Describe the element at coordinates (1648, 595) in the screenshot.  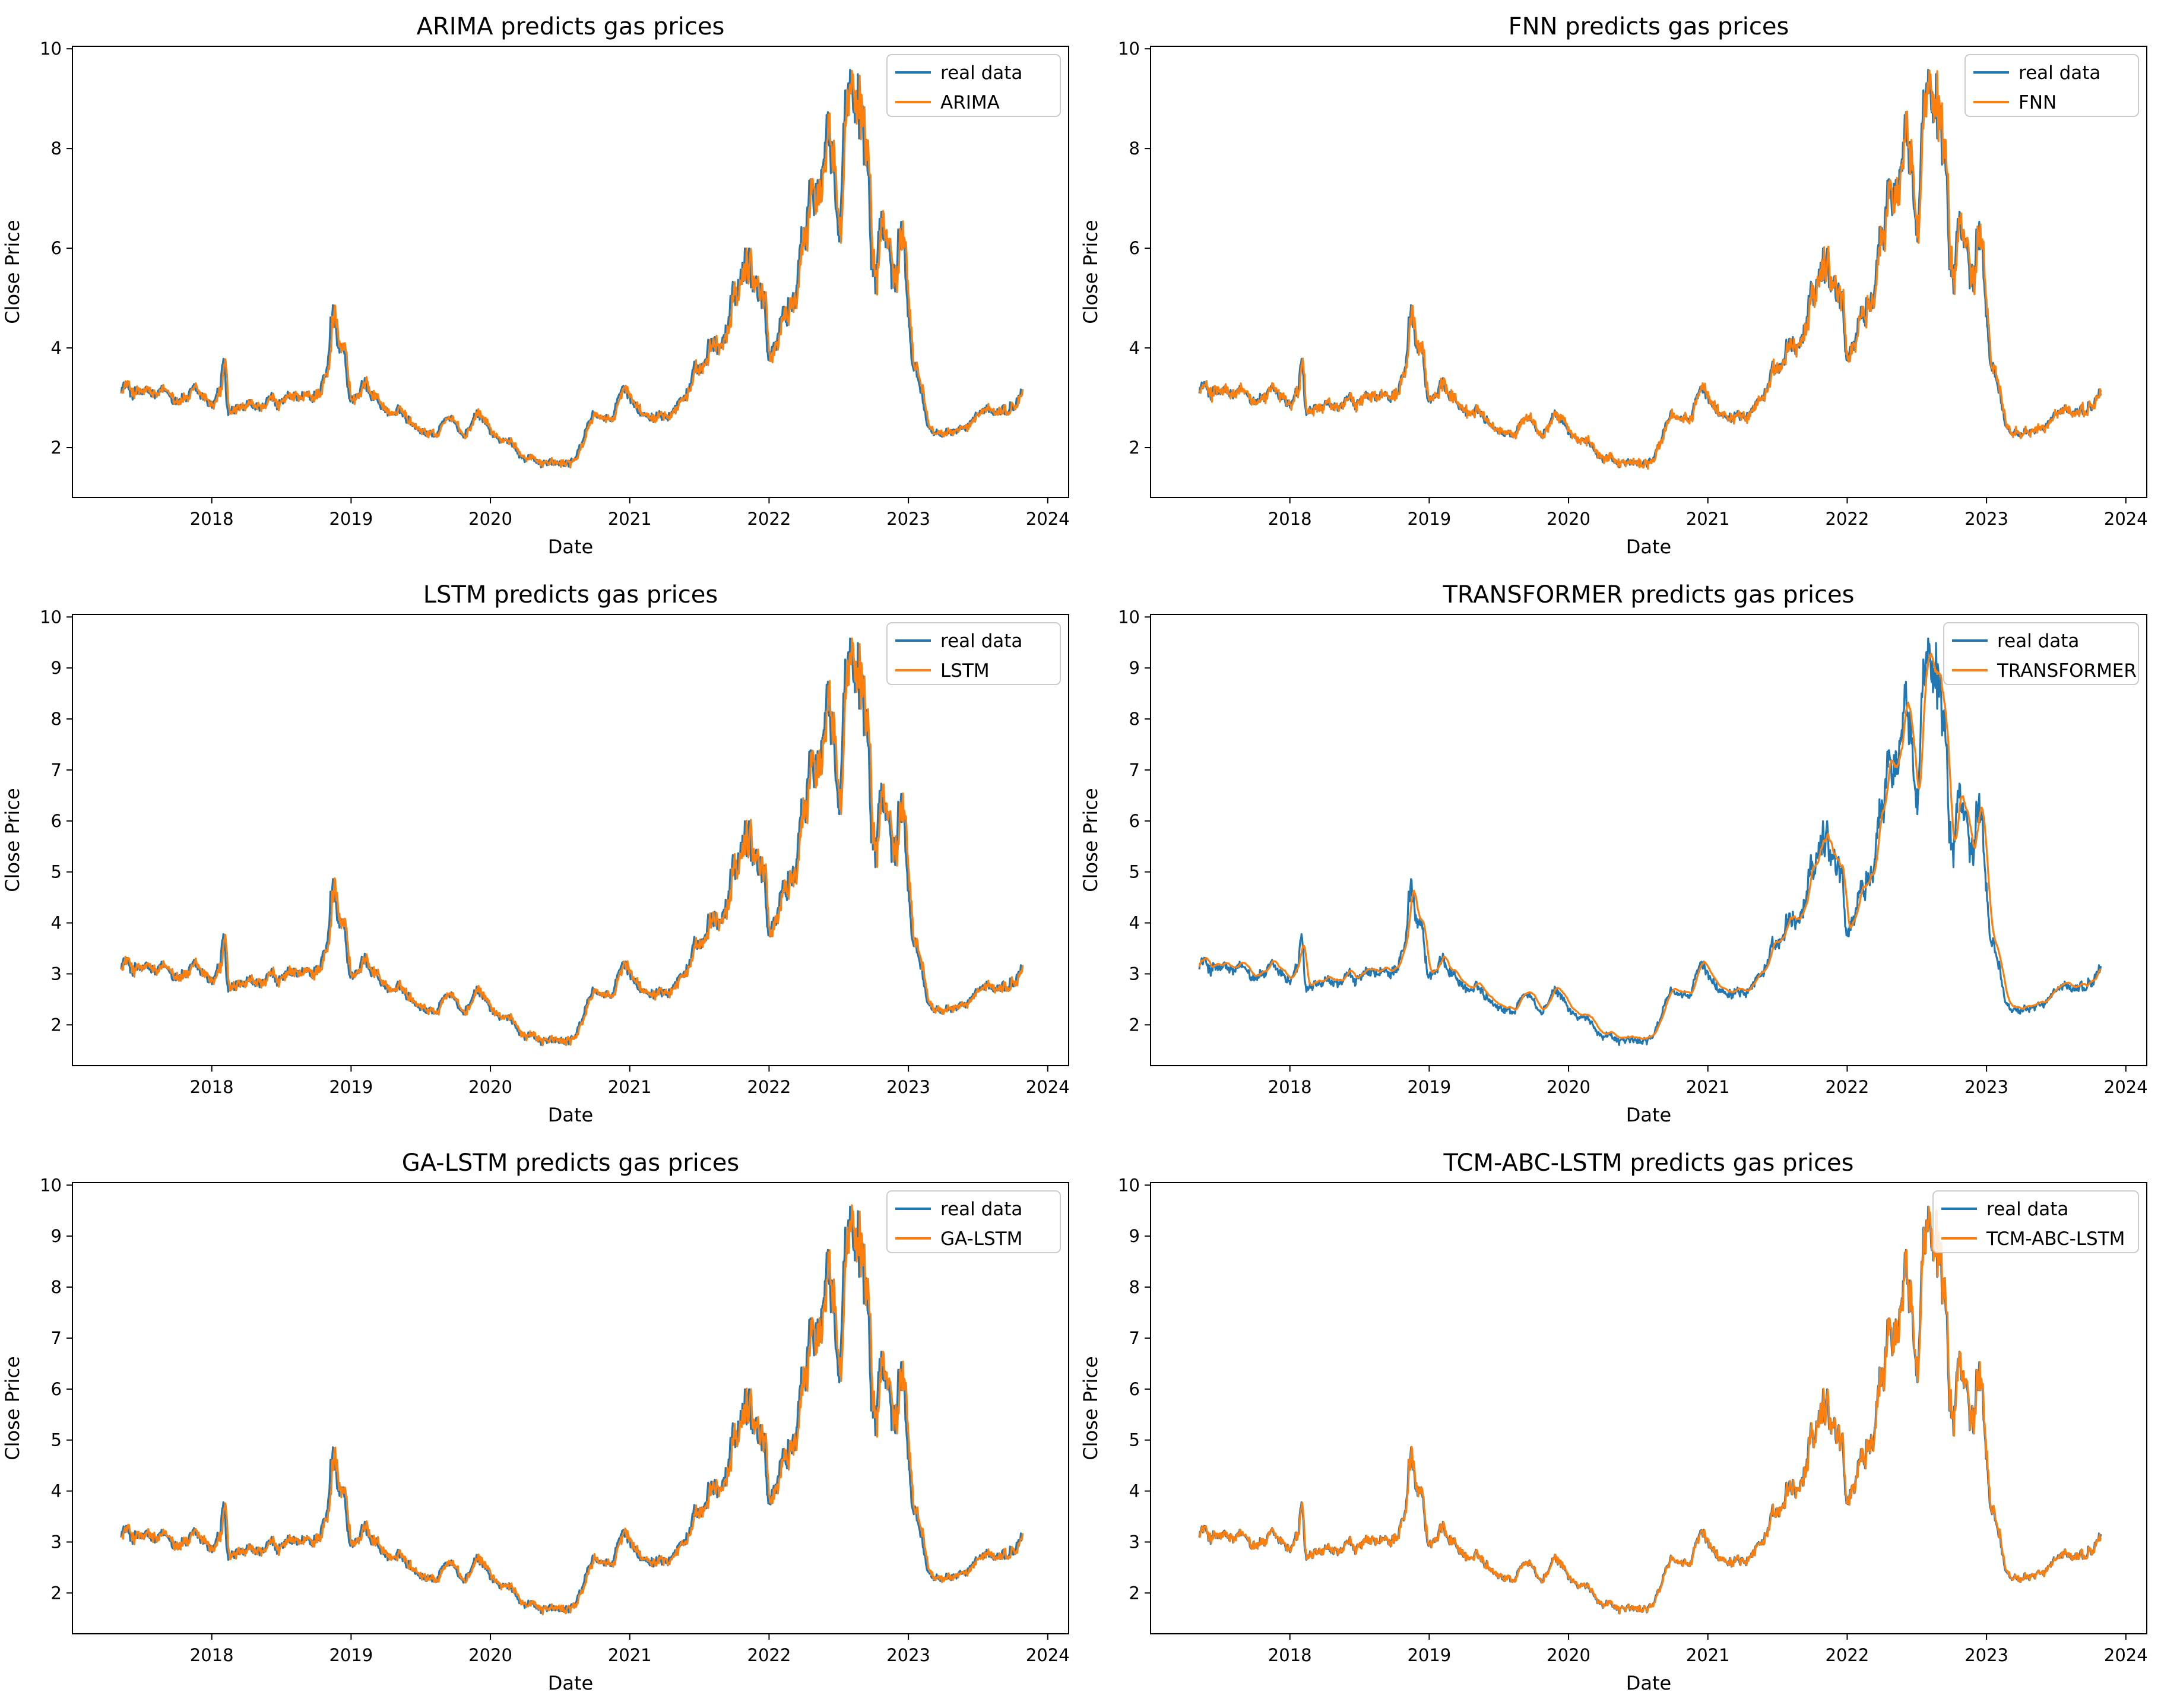
I see `subplot-title: TRANSFORMER predicts gas prices` at that location.